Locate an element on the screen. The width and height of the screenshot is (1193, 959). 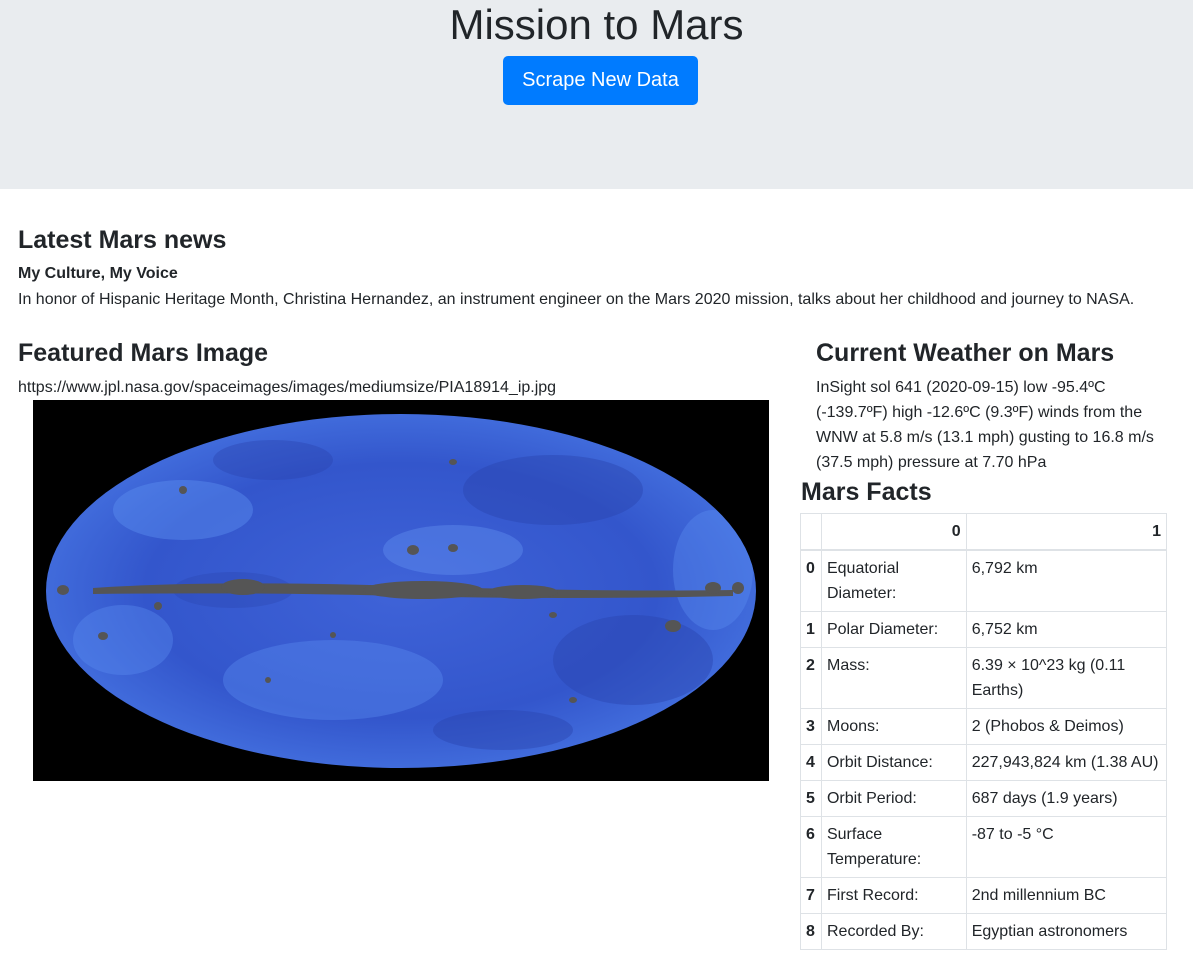
table-header-cell: 1 is located at coordinates (1066, 532).